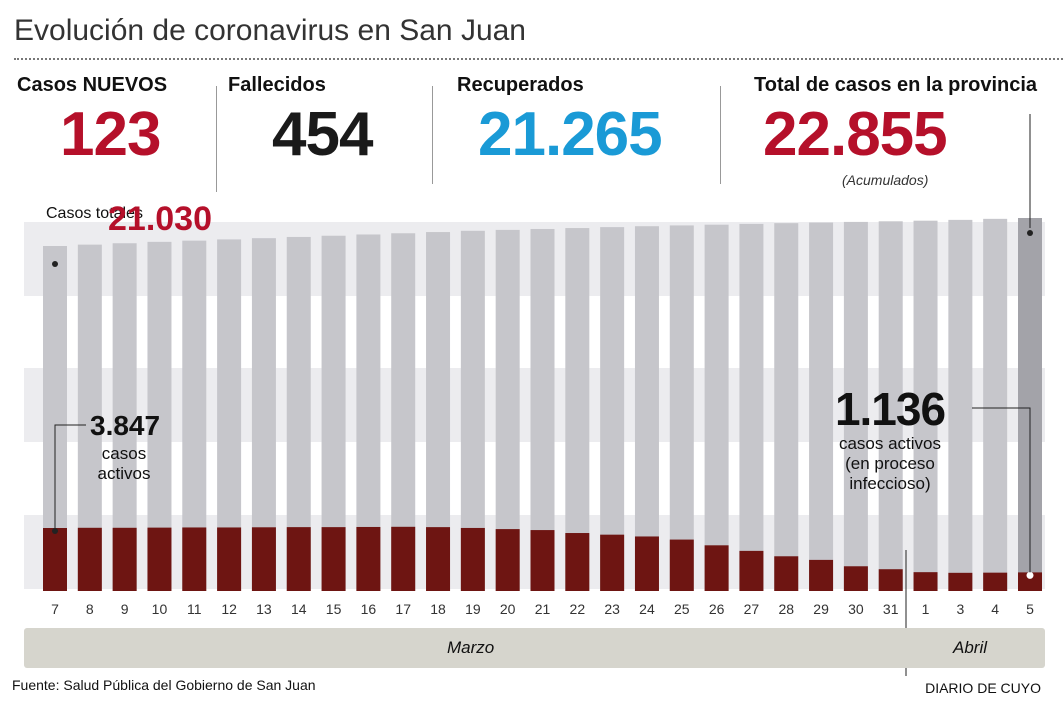 Image resolution: width=1063 pixels, height=709 pixels. What do you see at coordinates (334, 609) in the screenshot?
I see `x-tick-label: 15` at bounding box center [334, 609].